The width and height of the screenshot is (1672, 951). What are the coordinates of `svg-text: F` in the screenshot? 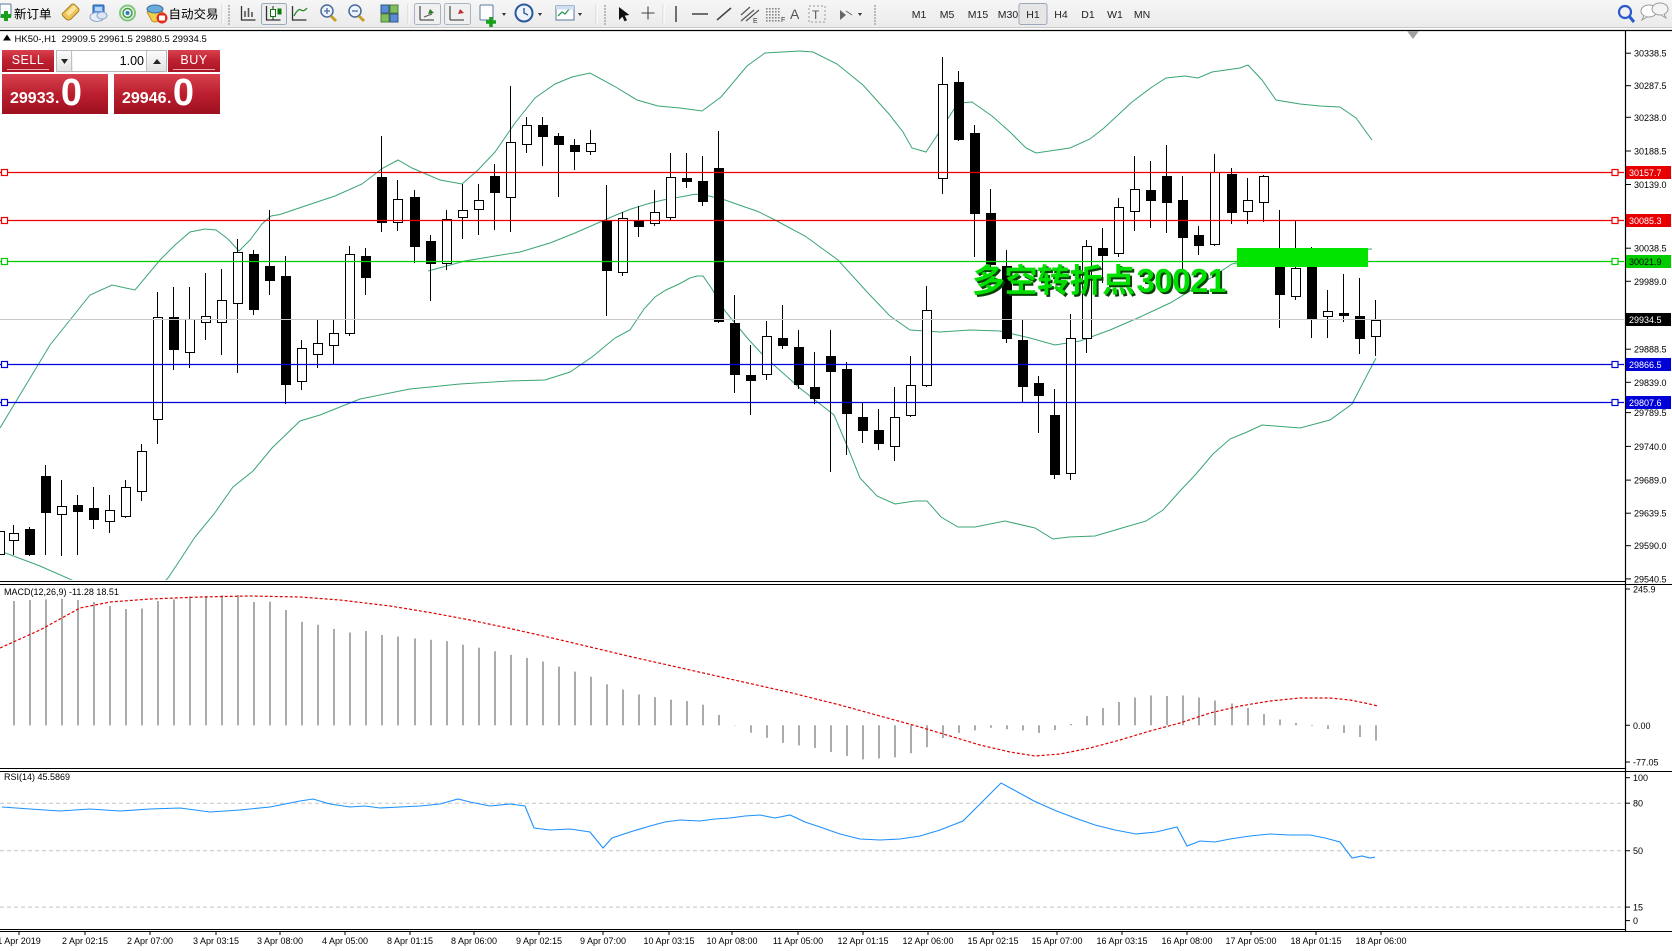 It's located at (783, 20).